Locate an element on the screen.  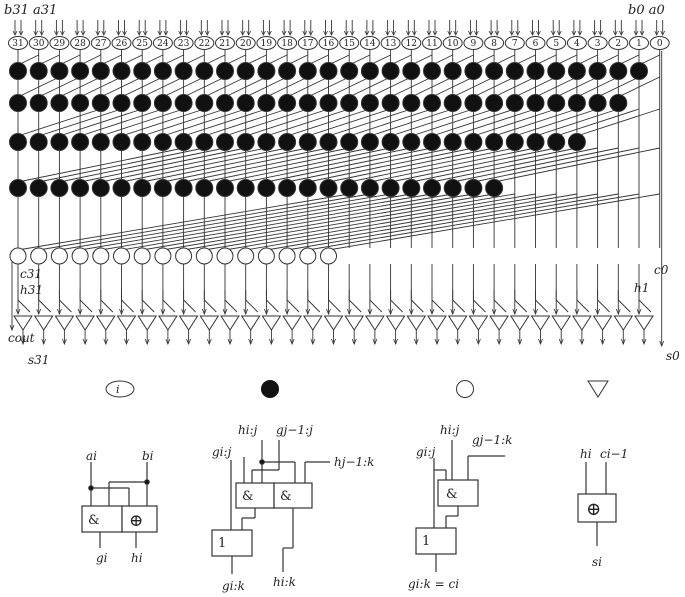
bit-index-label: 9 is located at coordinates (474, 44).